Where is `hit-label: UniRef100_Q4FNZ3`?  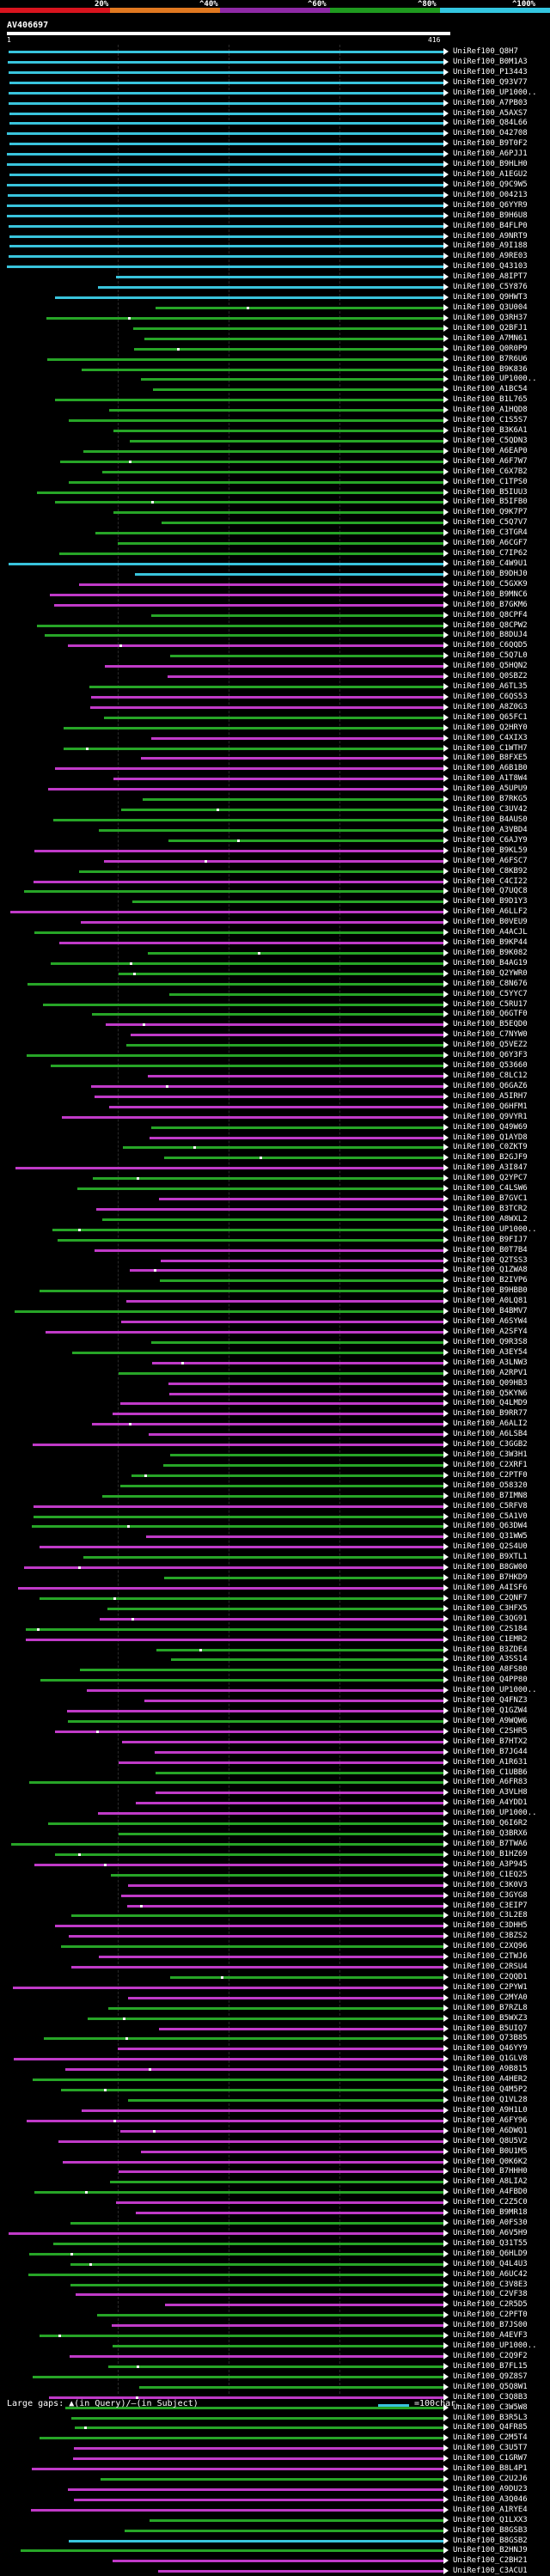
hit-label: UniRef100_Q4FNZ3 is located at coordinates (490, 1700).